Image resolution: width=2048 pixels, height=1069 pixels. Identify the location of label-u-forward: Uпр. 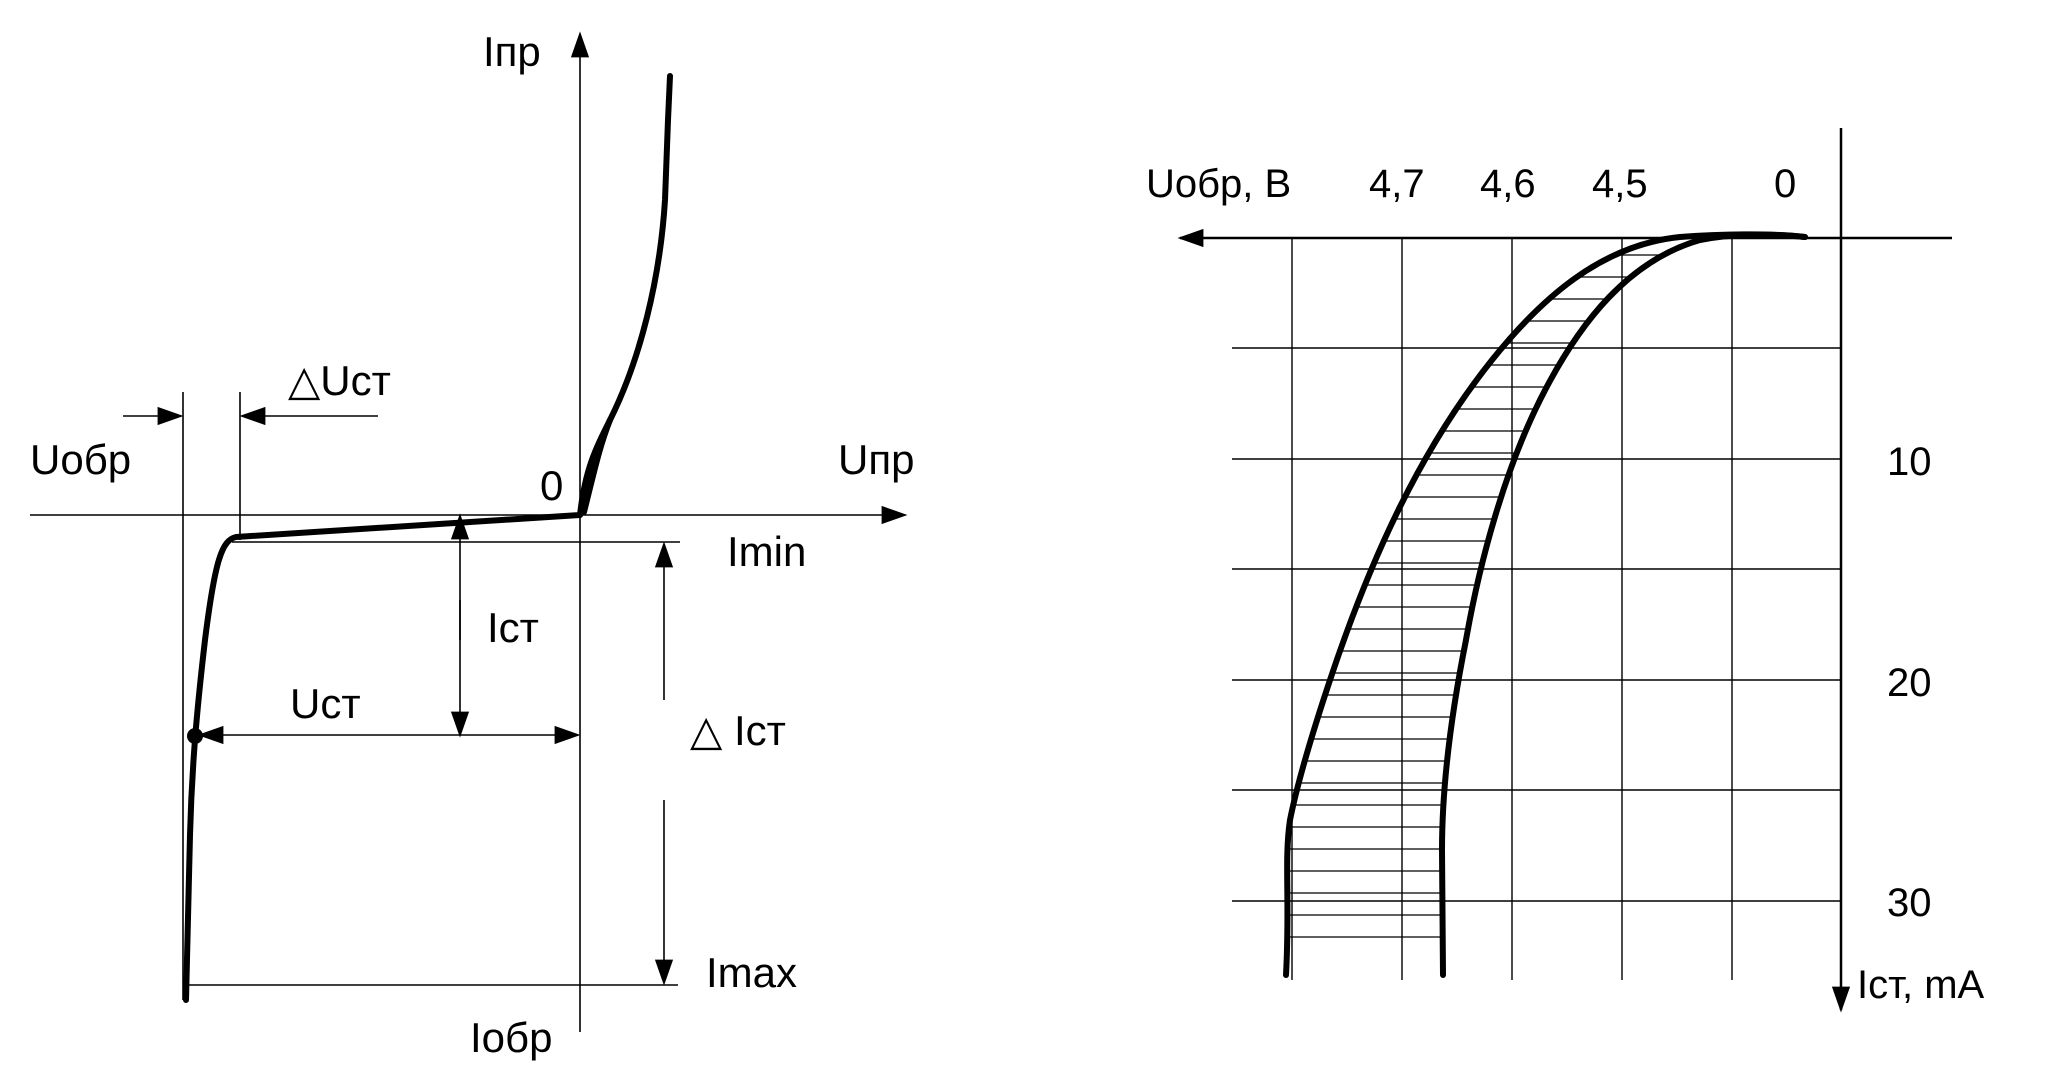
(876, 459).